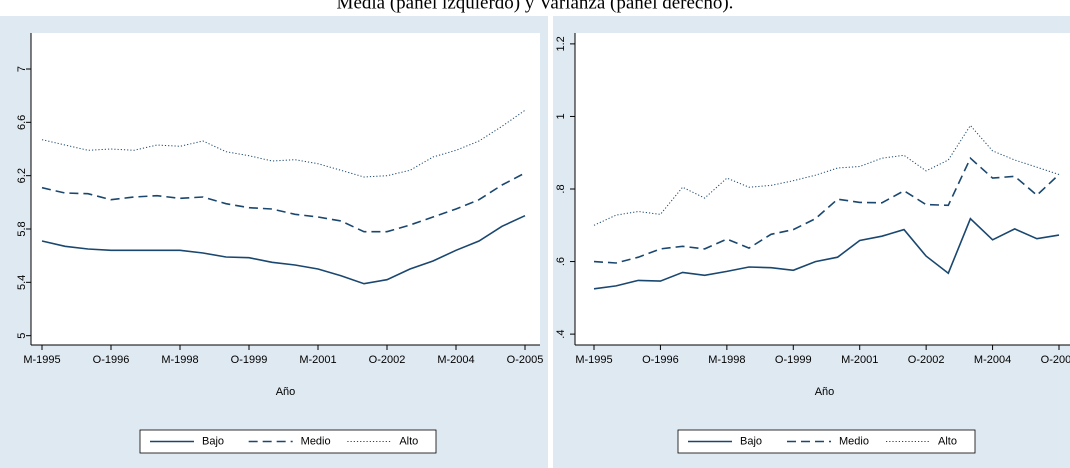 The width and height of the screenshot is (1070, 468). Describe the element at coordinates (561, 188) in the screenshot. I see `y-tick-label: .8` at that location.